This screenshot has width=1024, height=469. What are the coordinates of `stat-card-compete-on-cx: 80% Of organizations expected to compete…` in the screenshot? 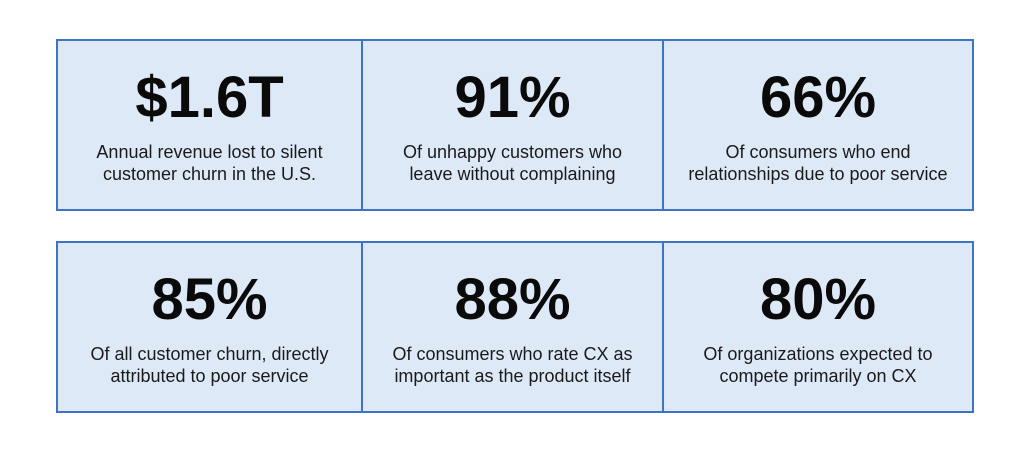 It's located at (818, 327).